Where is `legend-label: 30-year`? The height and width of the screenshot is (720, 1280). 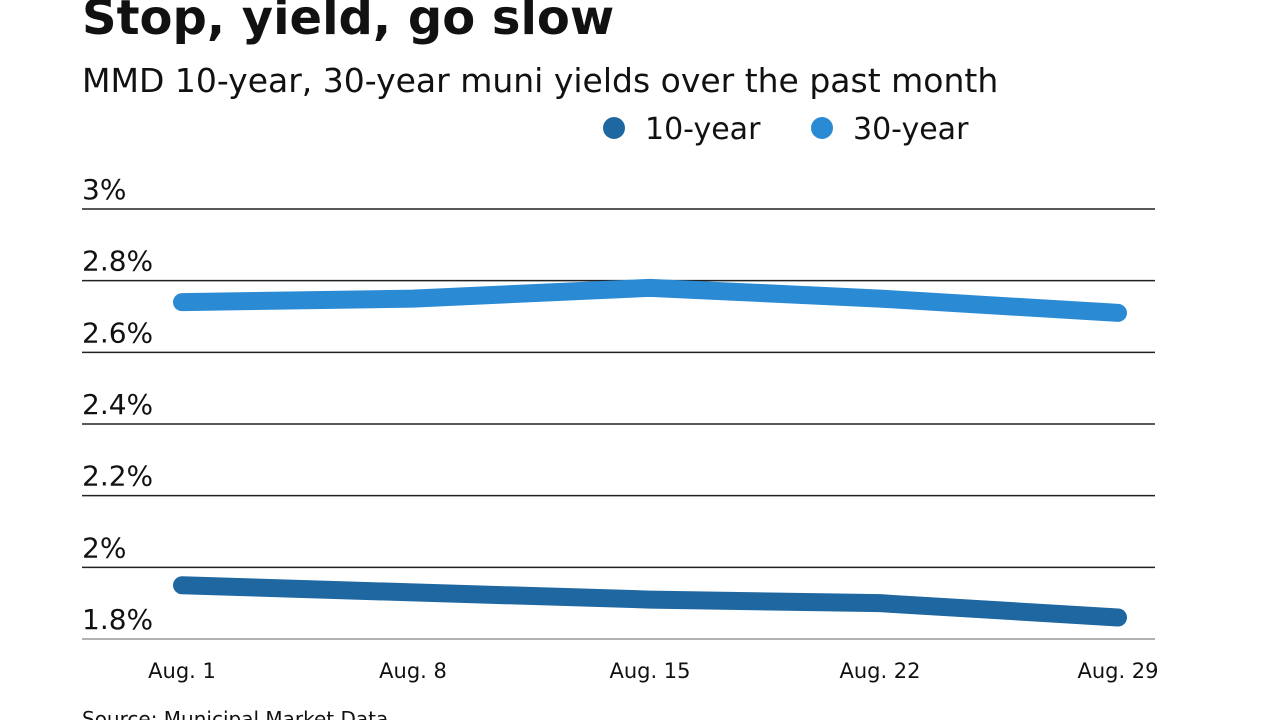
legend-label: 30-year is located at coordinates (911, 129).